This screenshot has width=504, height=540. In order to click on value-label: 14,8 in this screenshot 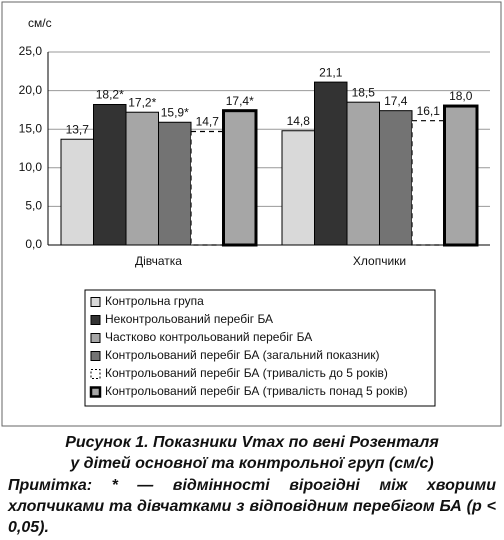, I will do `click(299, 121)`.